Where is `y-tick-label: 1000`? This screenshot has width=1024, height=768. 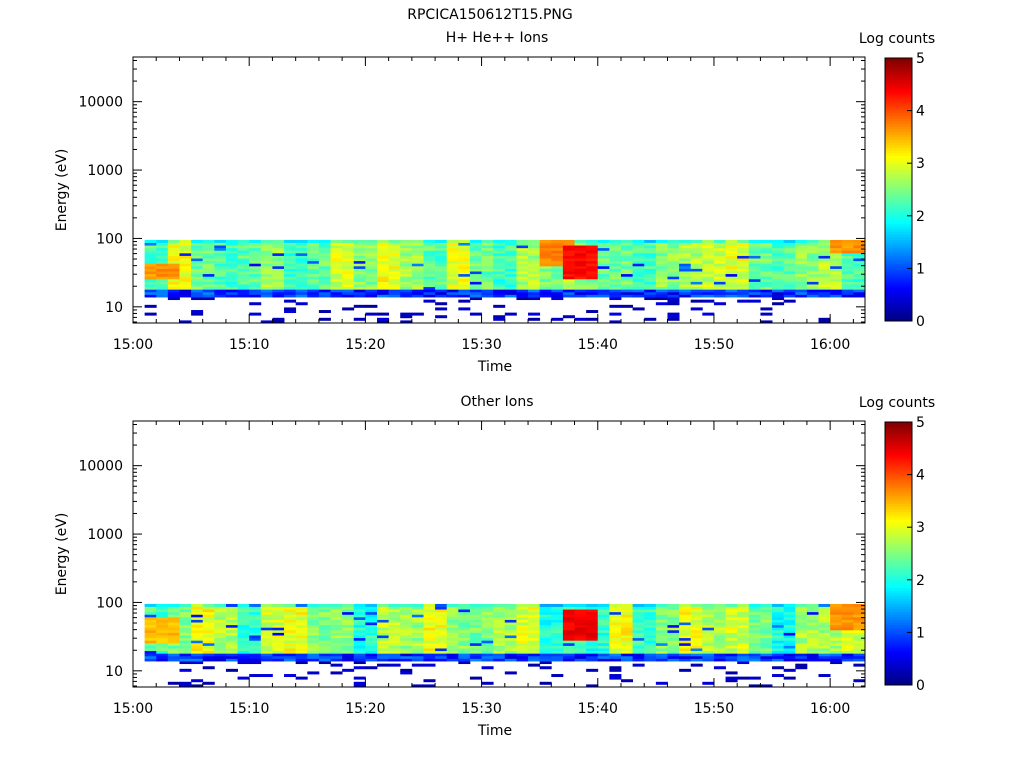
y-tick-label: 1000 is located at coordinates (105, 171).